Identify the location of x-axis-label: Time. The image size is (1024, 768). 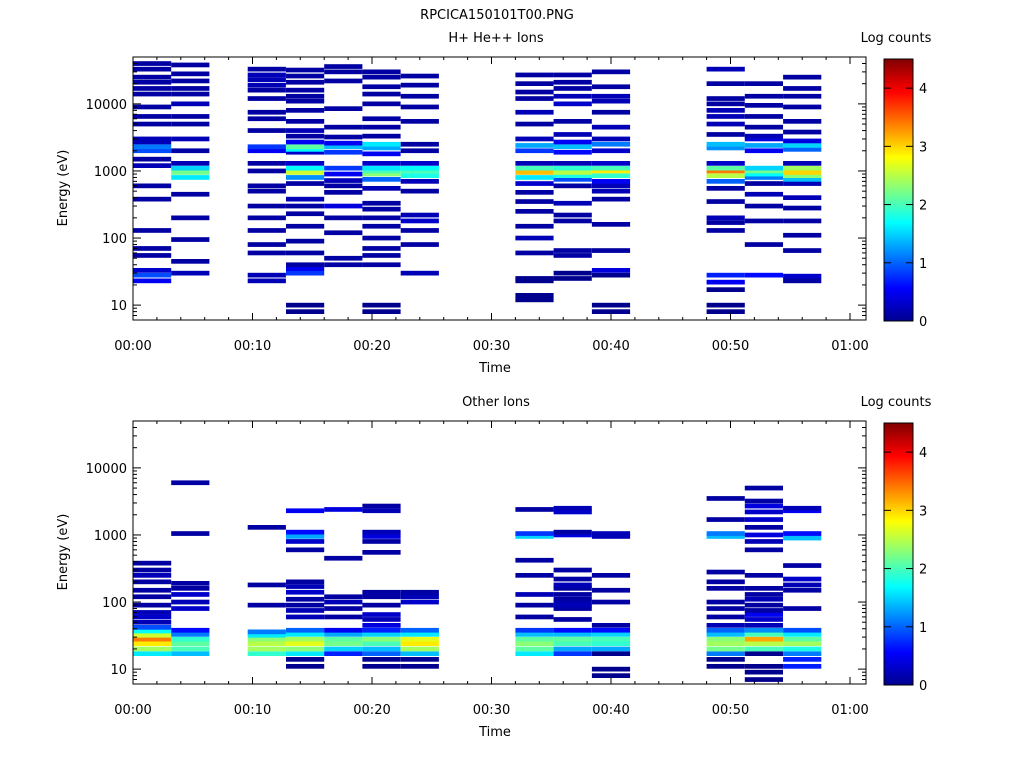
(494, 368).